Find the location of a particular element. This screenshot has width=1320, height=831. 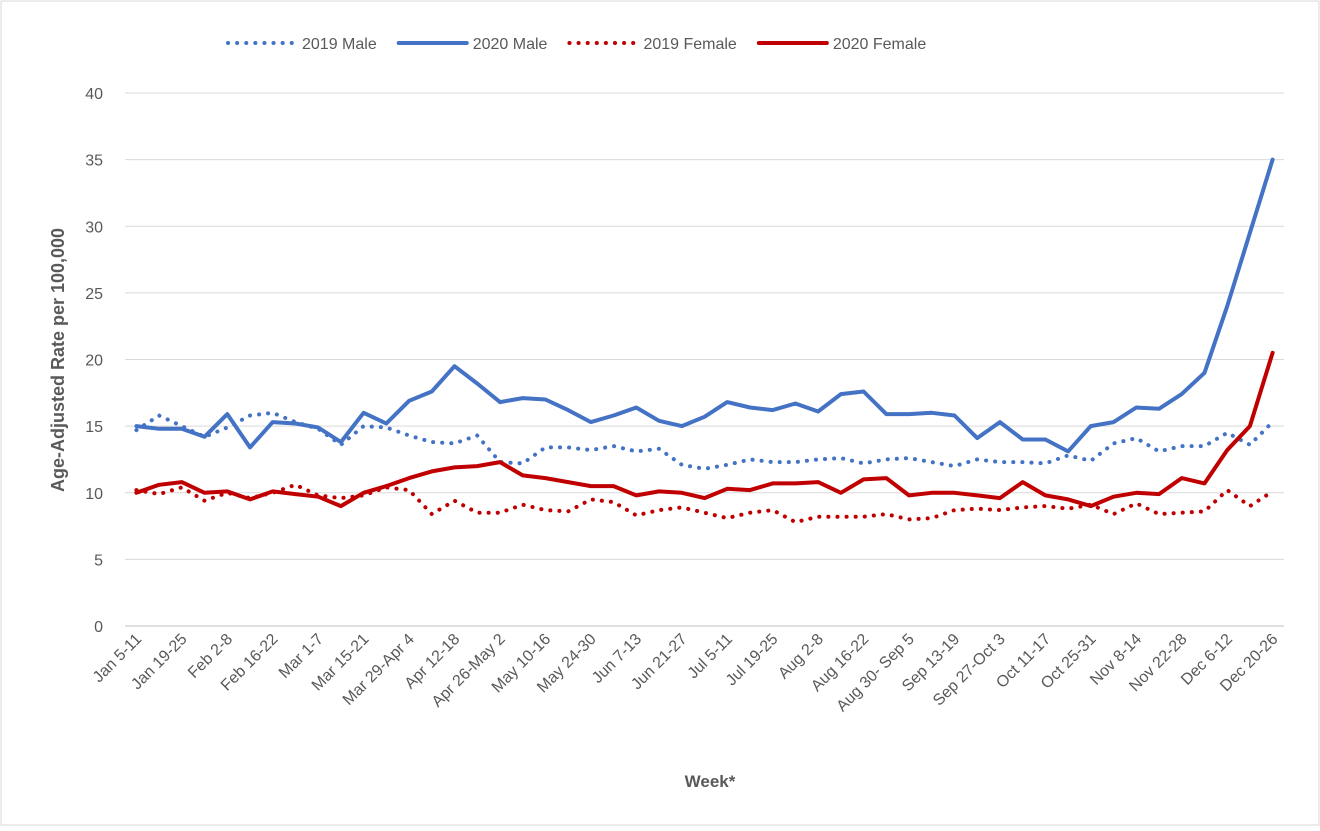

y-tick-label: 5 is located at coordinates (98, 560).